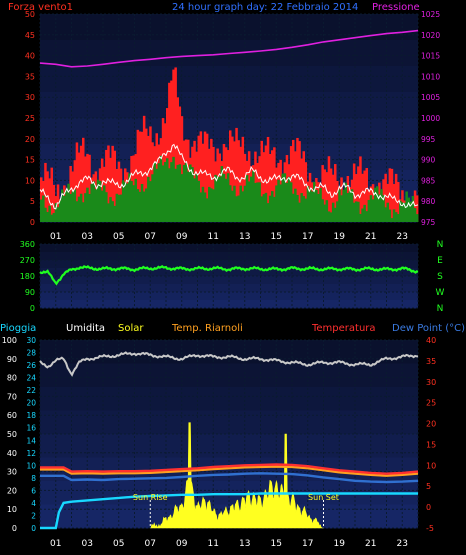  I want to click on solar-area, so click(237, 475).